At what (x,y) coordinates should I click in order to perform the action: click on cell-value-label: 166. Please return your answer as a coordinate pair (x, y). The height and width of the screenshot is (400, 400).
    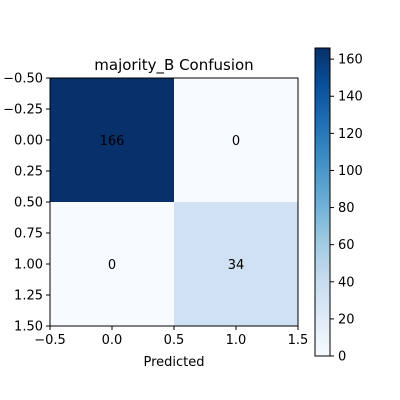
    Looking at the image, I should click on (112, 141).